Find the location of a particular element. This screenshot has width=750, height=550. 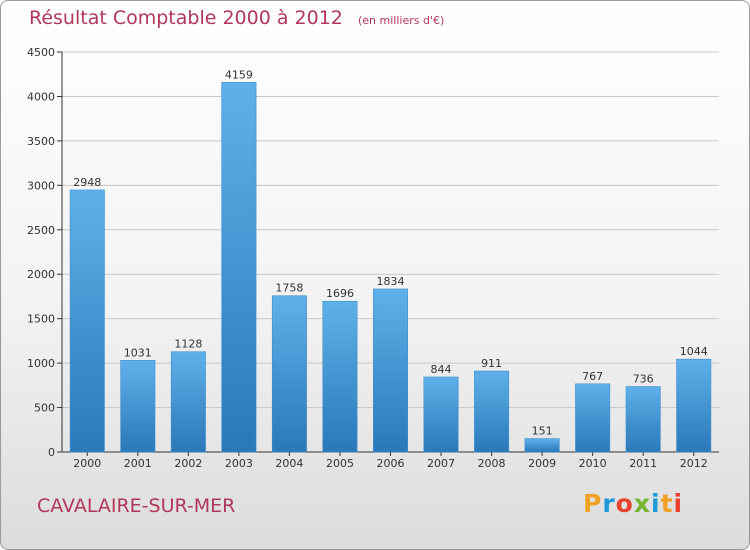

bar-2012 is located at coordinates (694, 405).